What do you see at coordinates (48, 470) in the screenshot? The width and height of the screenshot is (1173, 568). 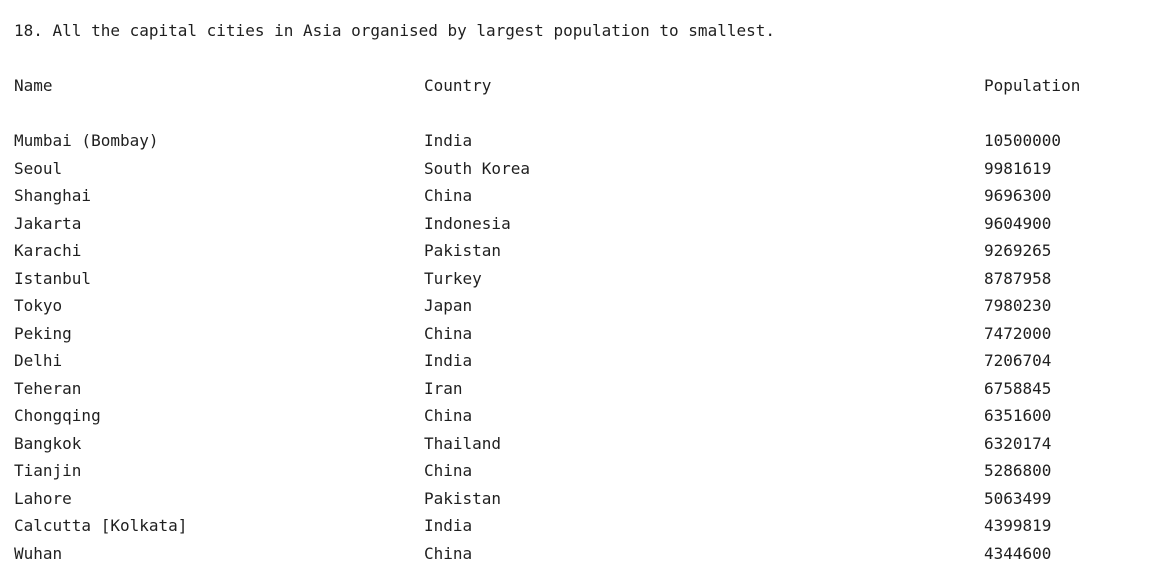 I see `cell-name: Tianjin` at bounding box center [48, 470].